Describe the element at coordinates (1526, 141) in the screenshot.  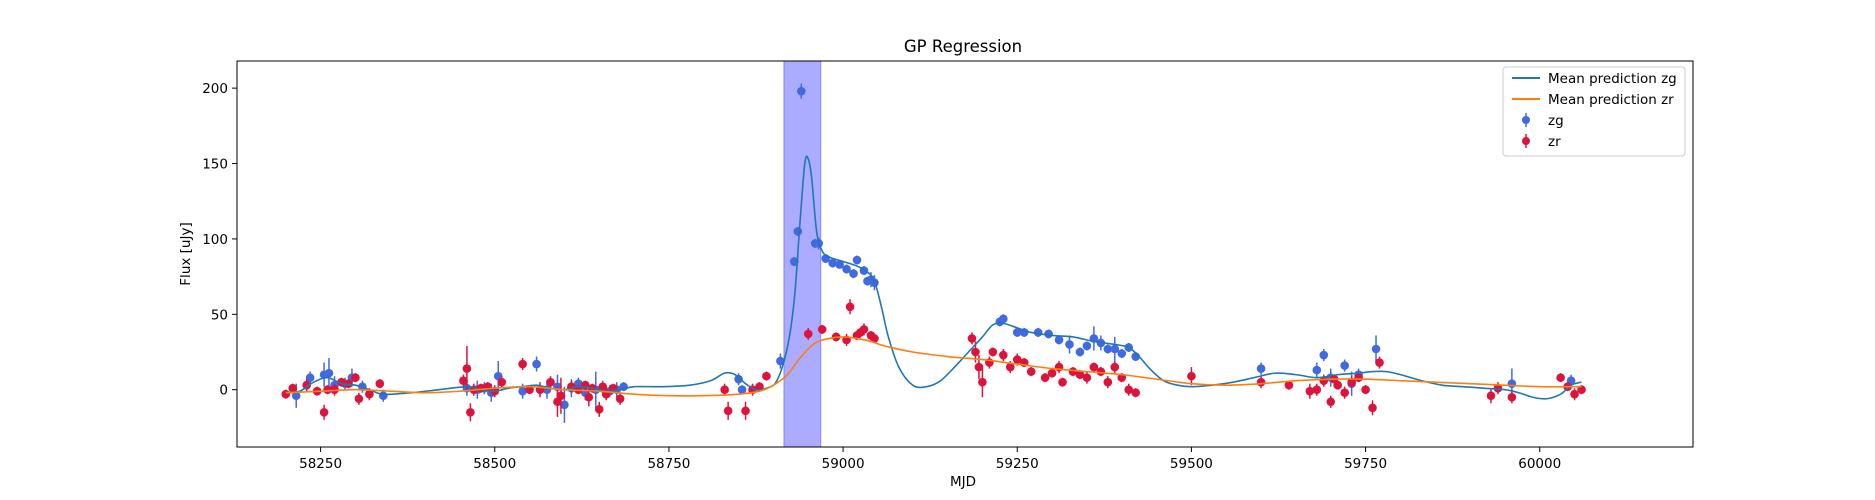
I see `legend-marker-zr` at that location.